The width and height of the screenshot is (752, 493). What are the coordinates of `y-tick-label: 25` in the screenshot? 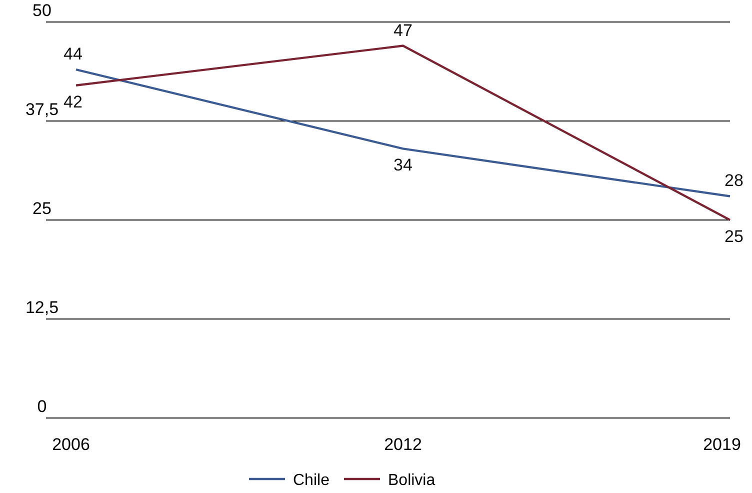 It's located at (42, 208).